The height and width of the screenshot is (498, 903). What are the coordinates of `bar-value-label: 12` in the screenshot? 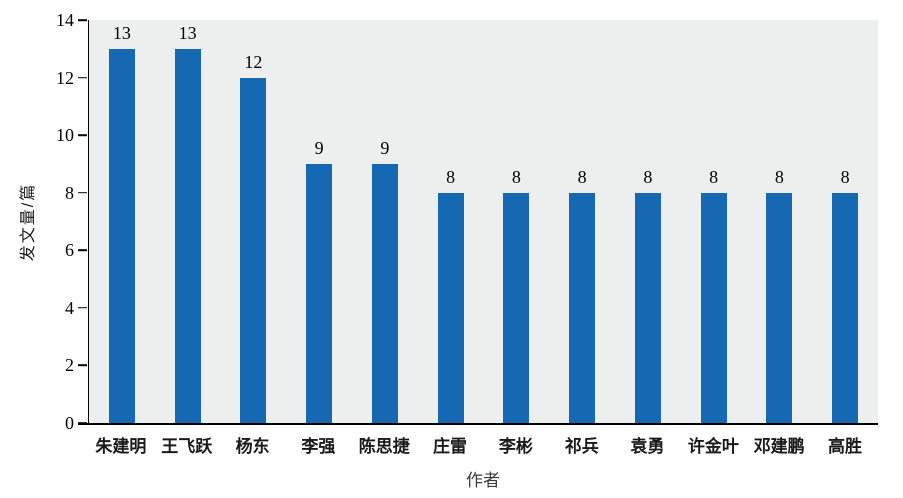 It's located at (253, 61).